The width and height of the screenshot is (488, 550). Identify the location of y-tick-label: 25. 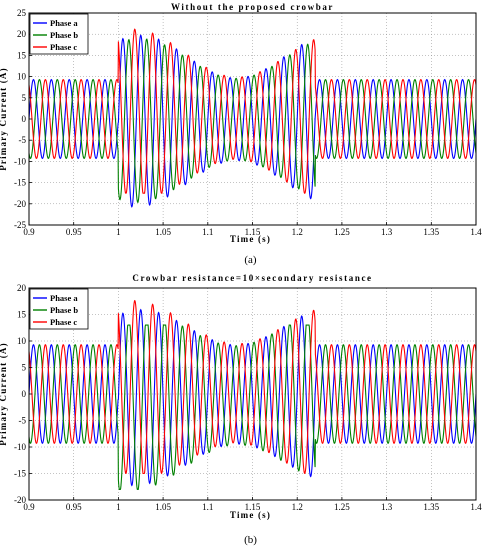
(22, 13).